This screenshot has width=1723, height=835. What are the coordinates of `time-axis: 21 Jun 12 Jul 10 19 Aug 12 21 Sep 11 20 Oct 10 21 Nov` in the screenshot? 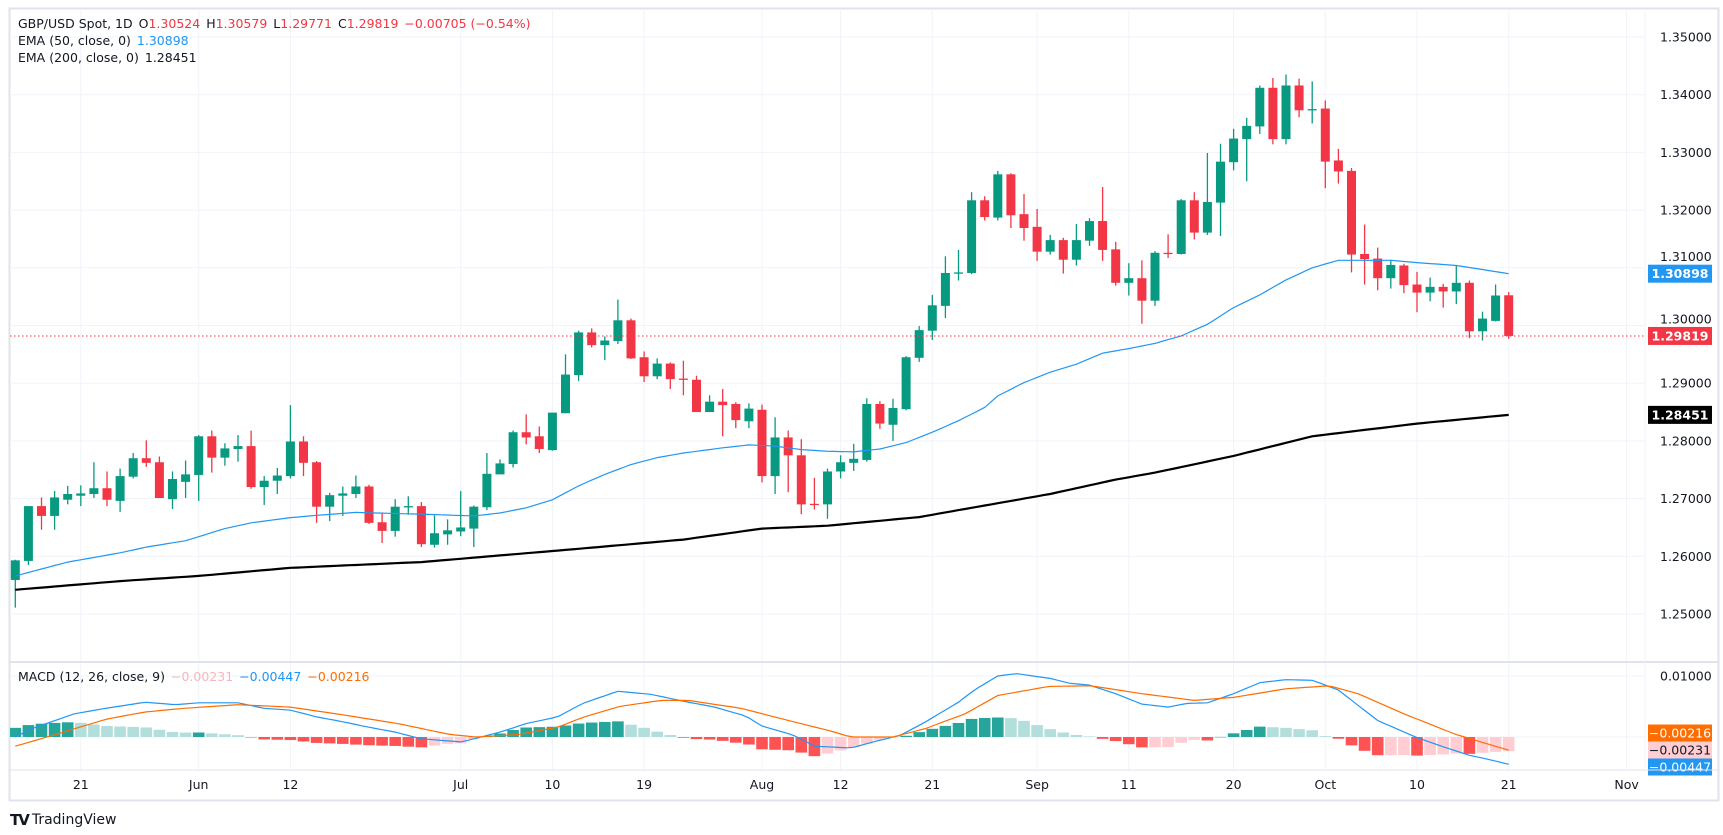 It's located at (856, 784).